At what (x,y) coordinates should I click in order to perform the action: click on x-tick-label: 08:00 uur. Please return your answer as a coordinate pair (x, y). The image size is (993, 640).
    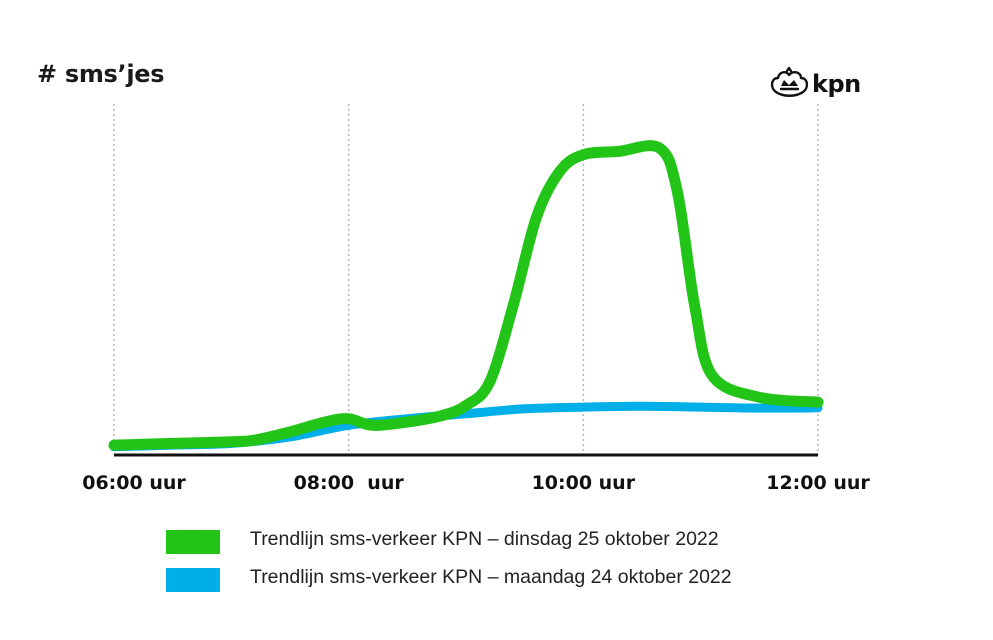
    Looking at the image, I should click on (348, 483).